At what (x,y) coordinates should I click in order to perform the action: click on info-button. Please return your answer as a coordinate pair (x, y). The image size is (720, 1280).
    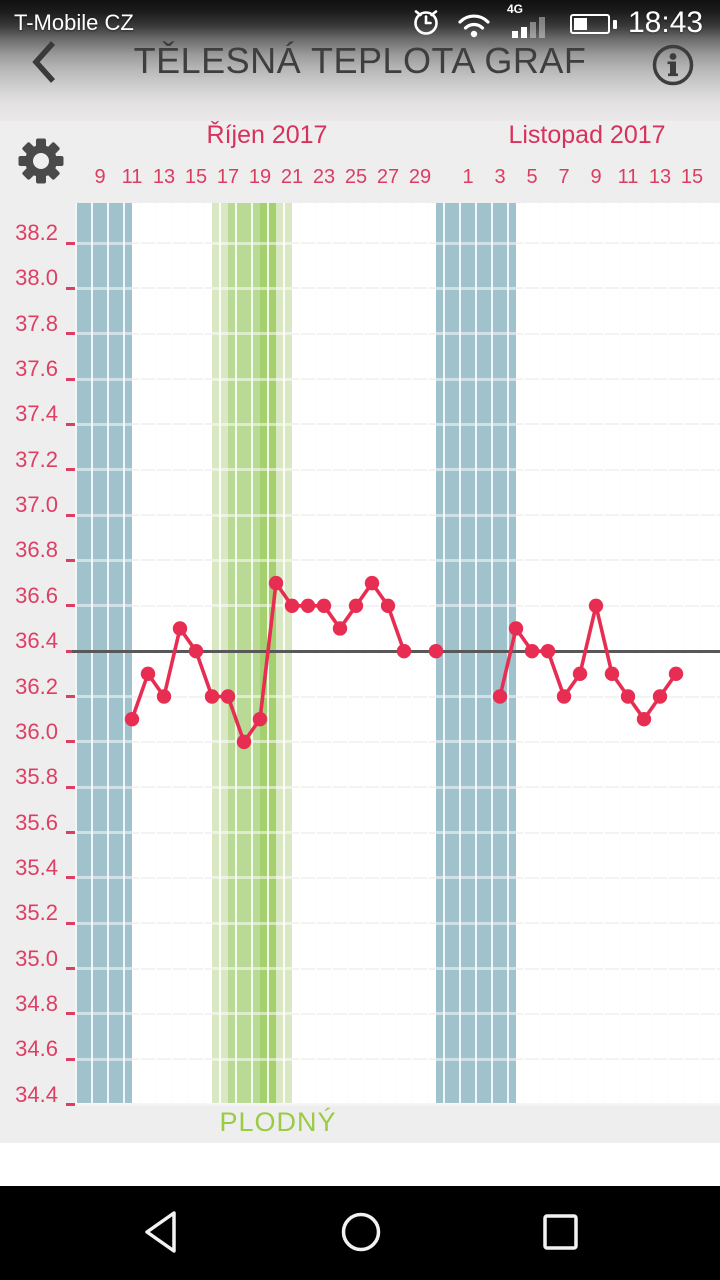
    Looking at the image, I should click on (673, 65).